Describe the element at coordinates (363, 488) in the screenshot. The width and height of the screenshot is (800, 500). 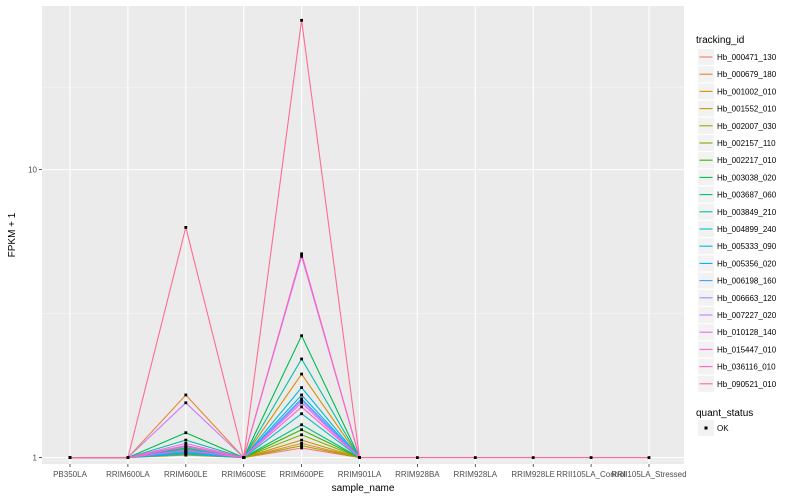
I see `x-axis-title: sample_name` at that location.